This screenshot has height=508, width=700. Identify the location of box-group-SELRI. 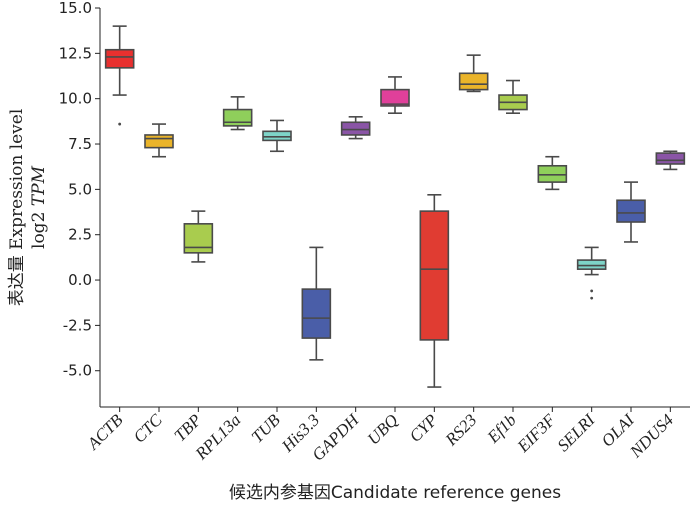
(591, 273).